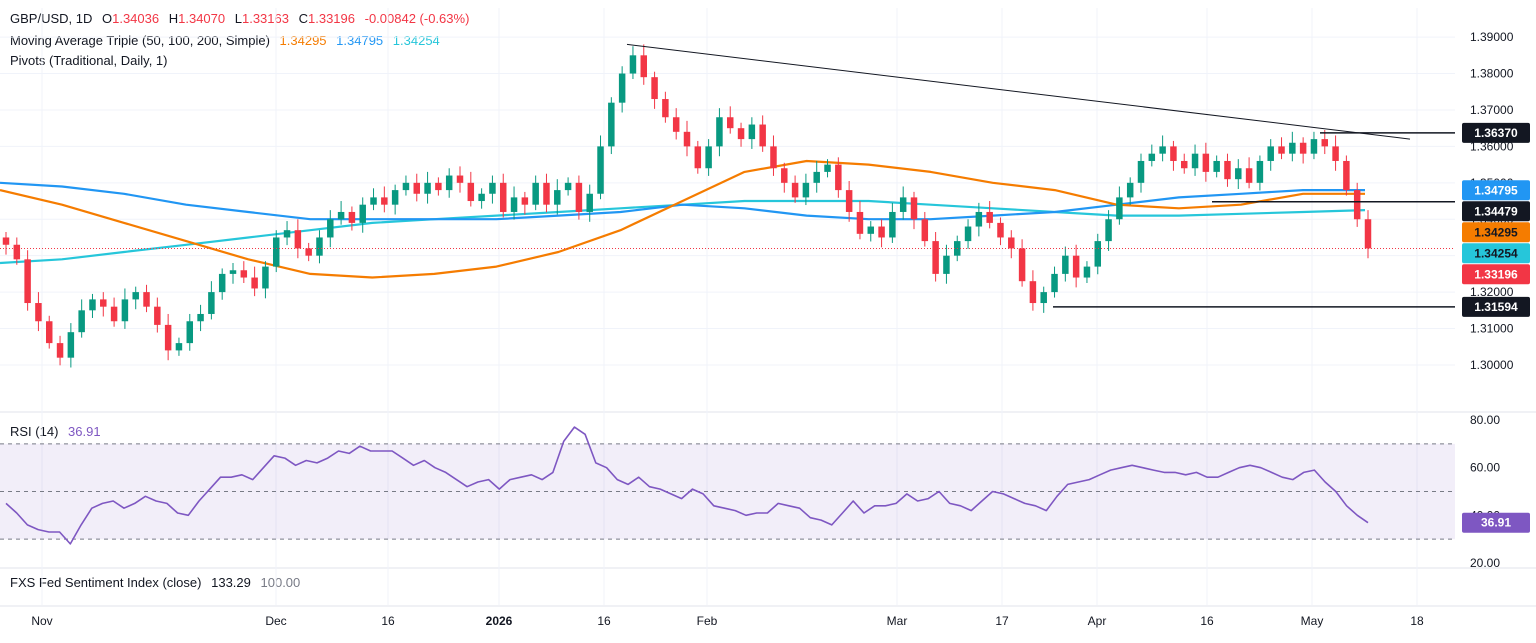 This screenshot has height=643, width=1536. Describe the element at coordinates (1492, 365) in the screenshot. I see `y-tick-label: 1.30000` at that location.